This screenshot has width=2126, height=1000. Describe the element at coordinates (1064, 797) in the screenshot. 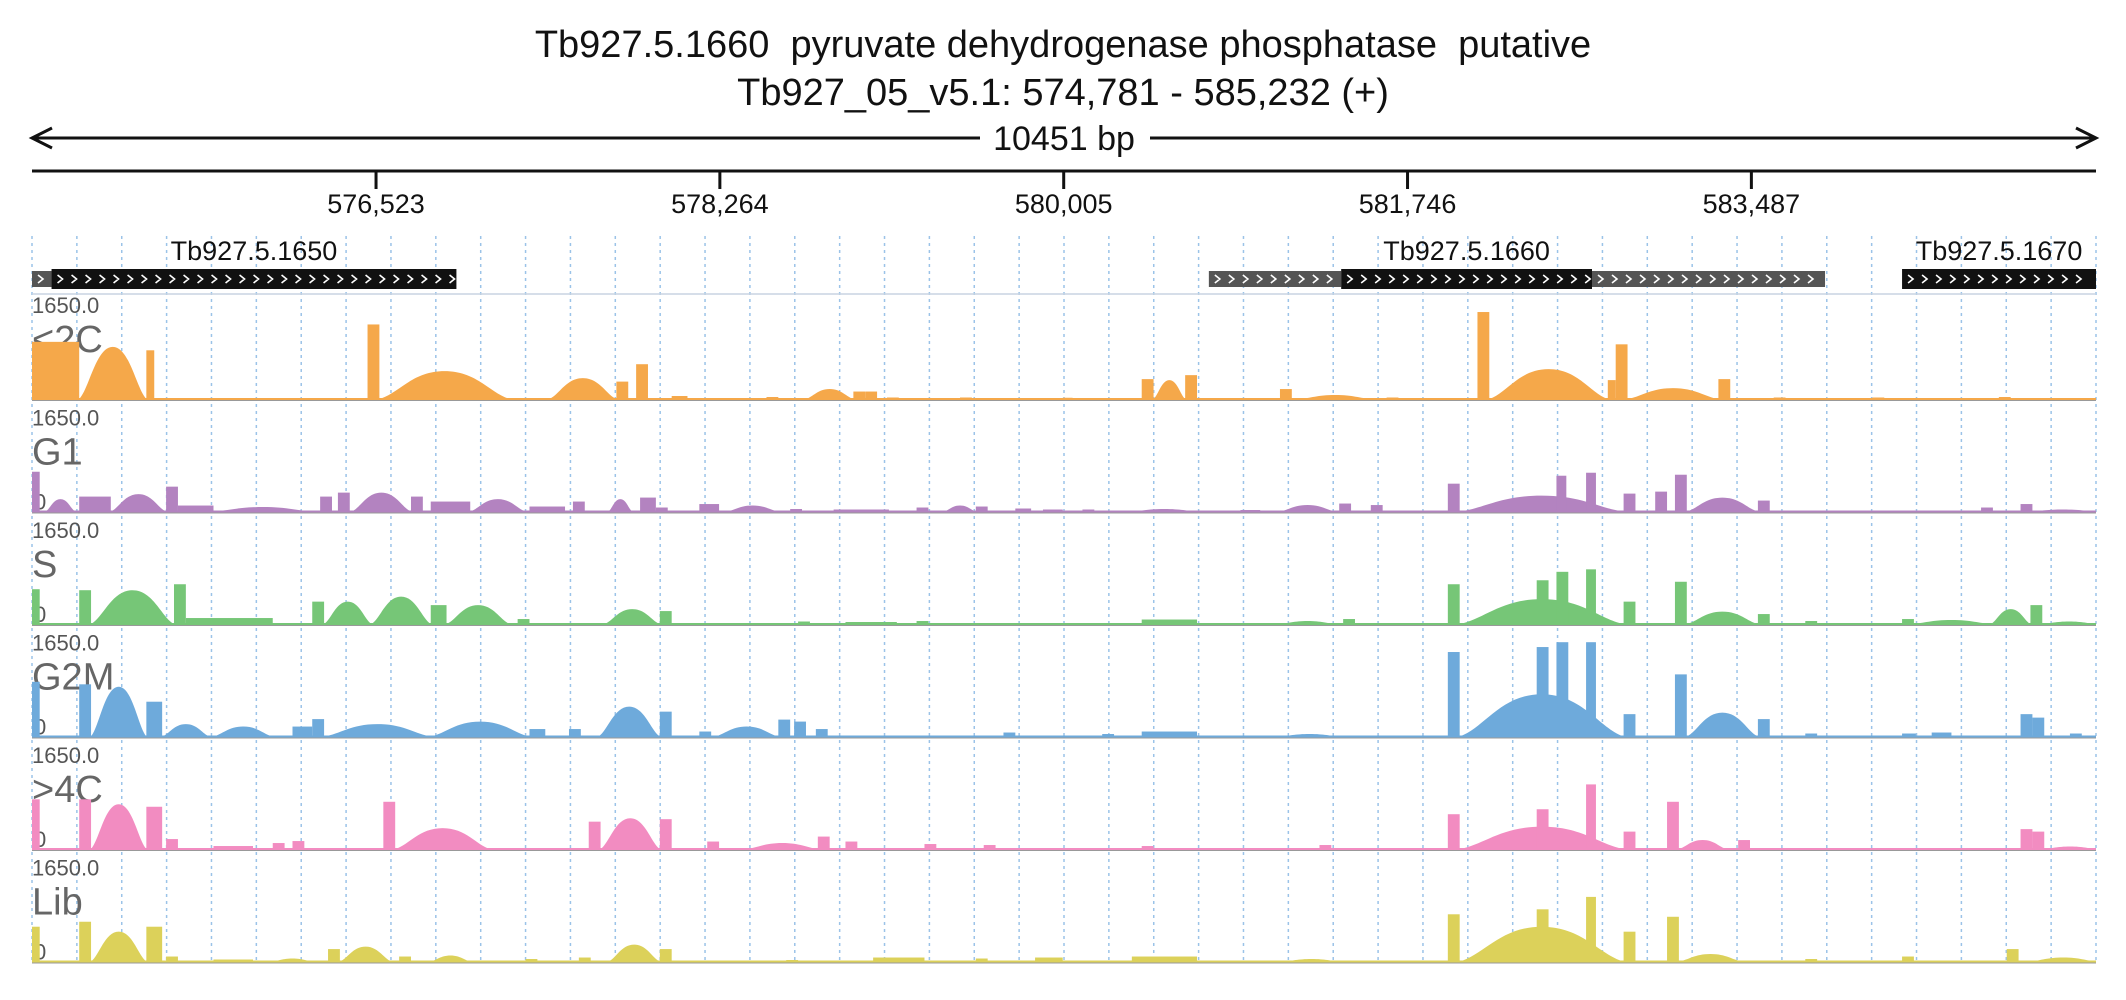

I see `coverage-track: 1650.00>4C` at that location.